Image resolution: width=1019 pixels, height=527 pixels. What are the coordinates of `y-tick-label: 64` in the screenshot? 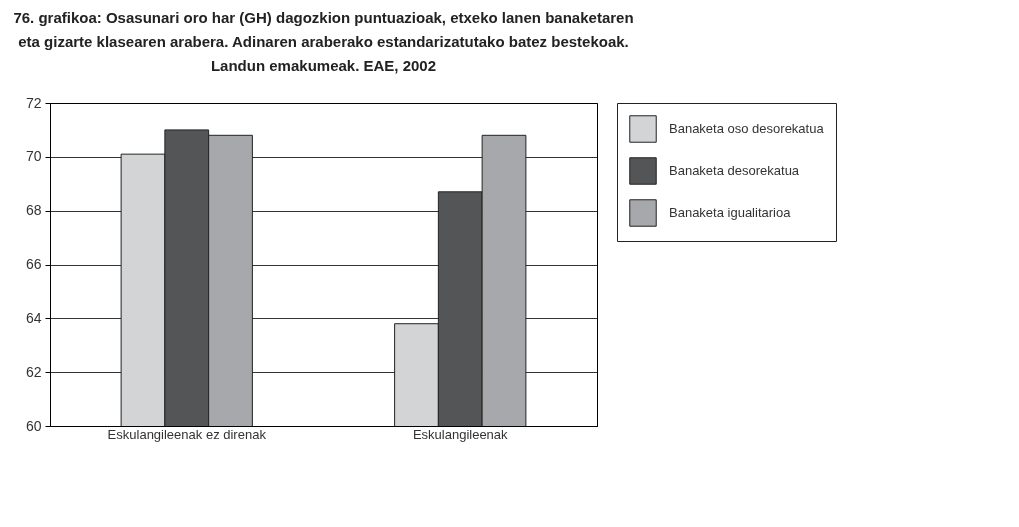 It's located at (33, 317).